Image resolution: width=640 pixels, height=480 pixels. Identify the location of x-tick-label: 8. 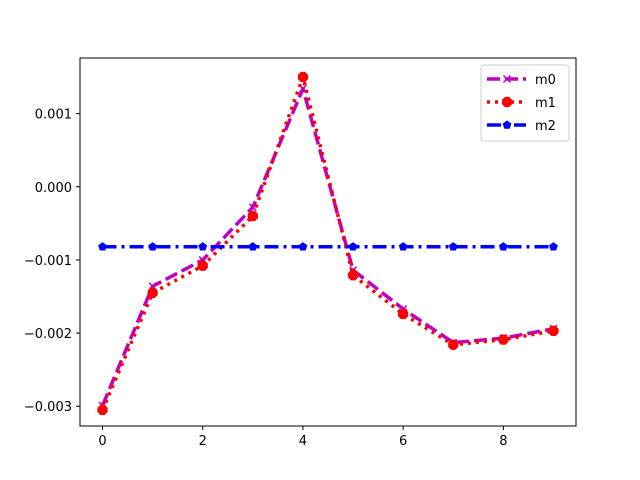
(503, 441).